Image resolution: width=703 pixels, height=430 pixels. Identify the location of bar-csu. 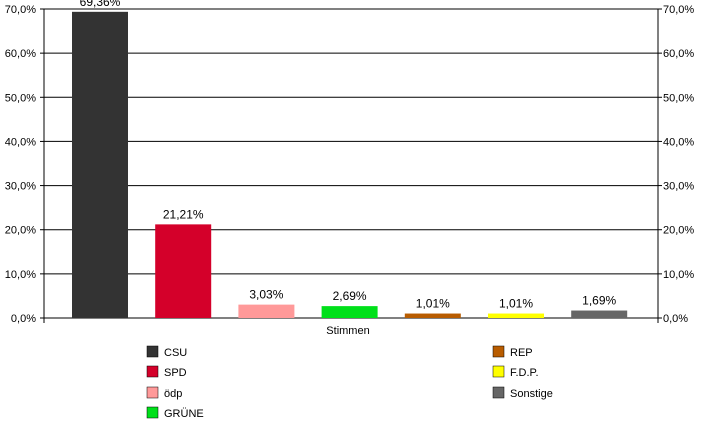
(100, 165).